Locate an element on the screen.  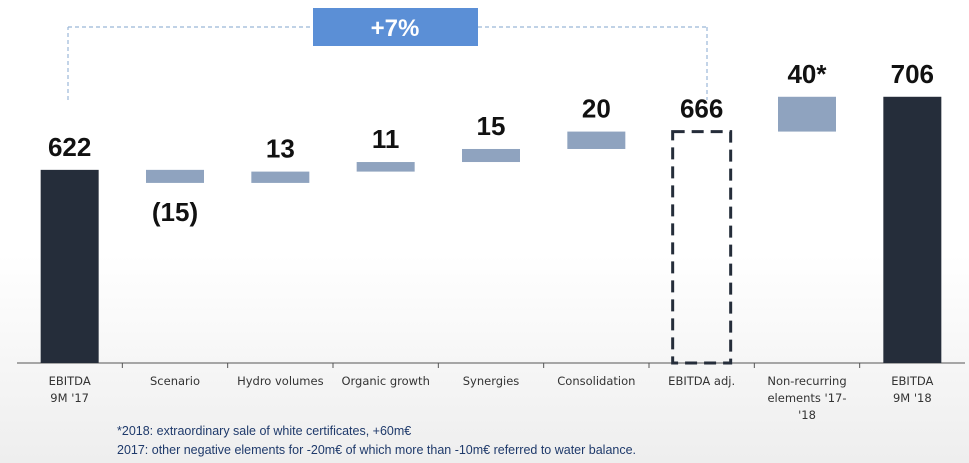
value-label: 706 is located at coordinates (912, 74).